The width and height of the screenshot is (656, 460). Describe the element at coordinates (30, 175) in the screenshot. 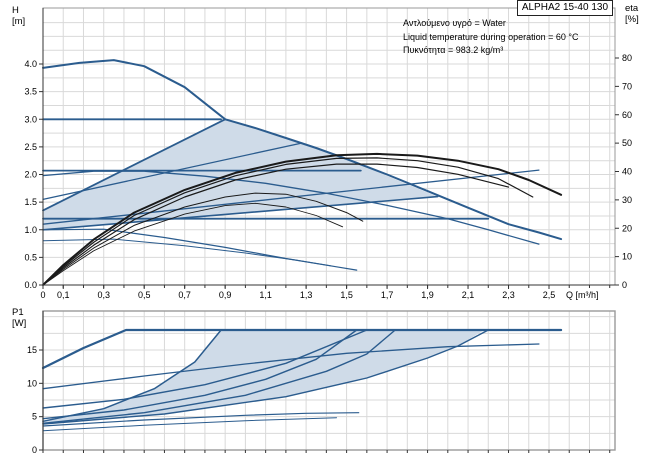

I see `h-tick-label: 2.0` at that location.